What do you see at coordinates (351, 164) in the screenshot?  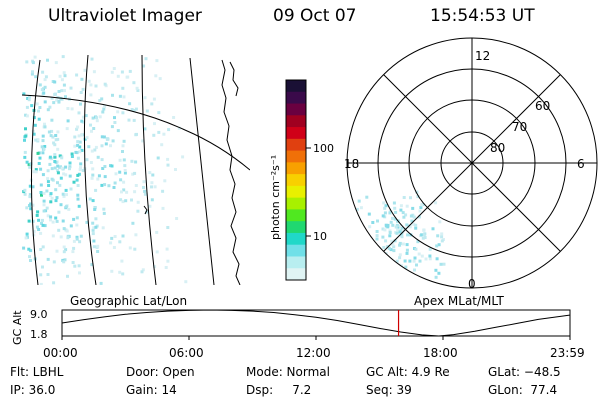 I see `mlt-label-18: 18` at bounding box center [351, 164].